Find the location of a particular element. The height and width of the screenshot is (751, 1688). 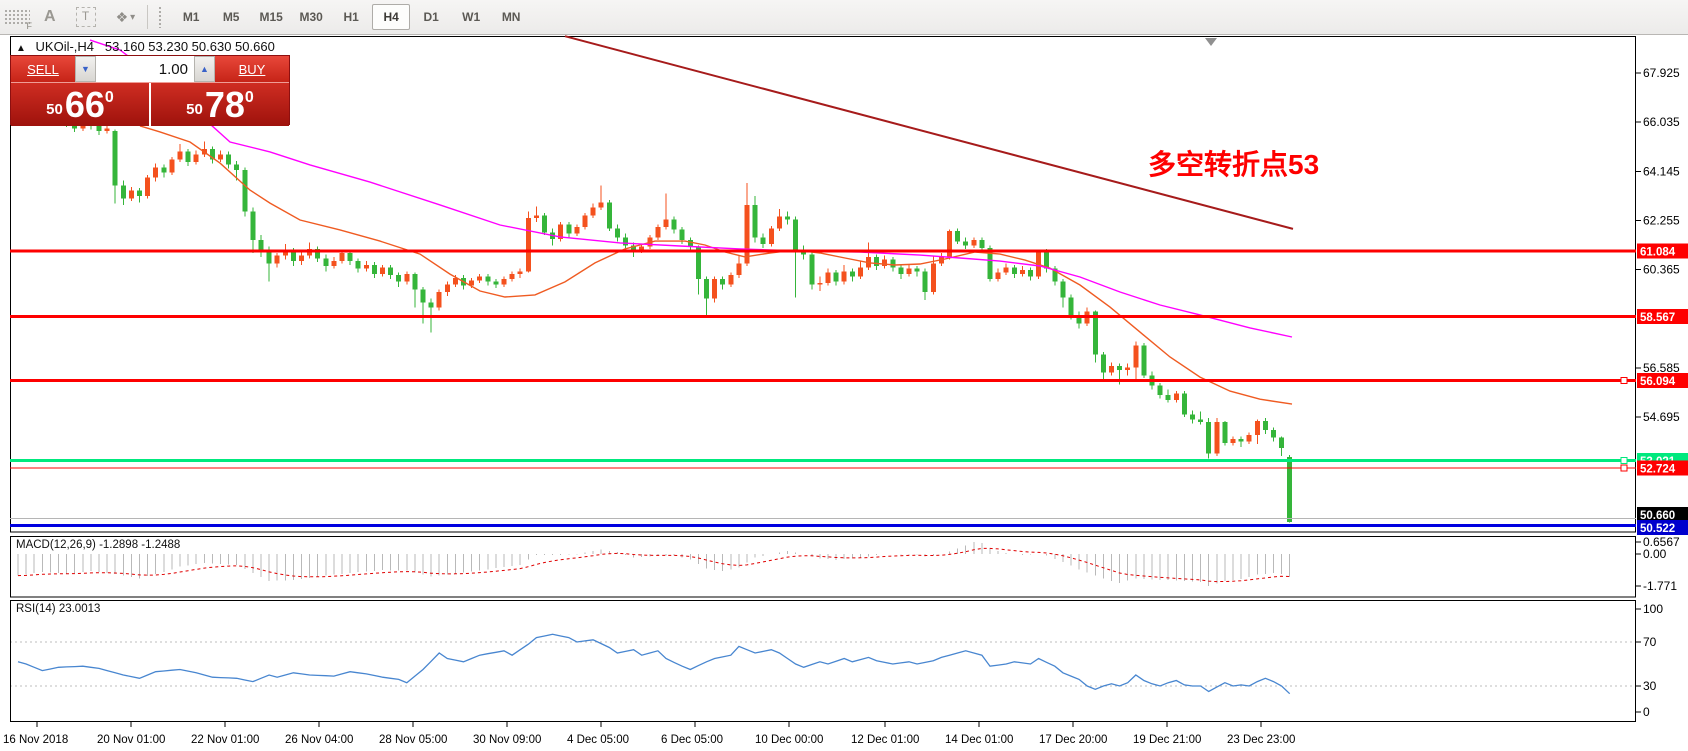

timeframe-button-group: M1 M5 M15 M30 H1 H4 D1 W1 MN is located at coordinates (351, 17).